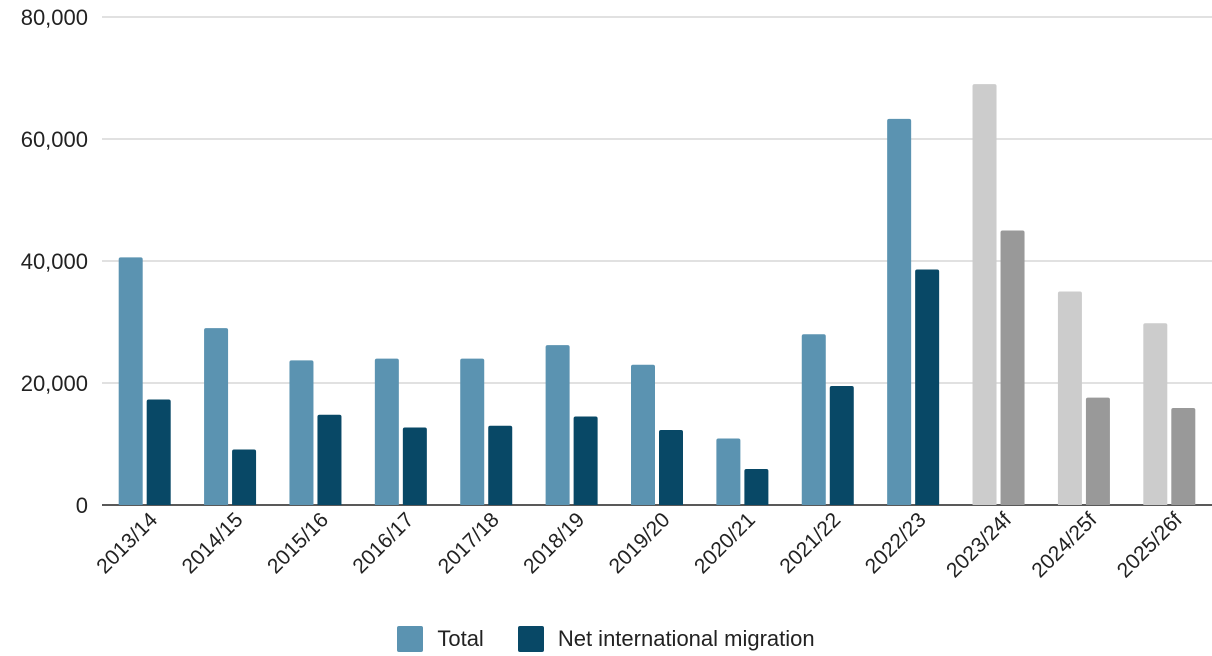 The height and width of the screenshot is (656, 1212). I want to click on bar-total-2025-26f, so click(1155, 414).